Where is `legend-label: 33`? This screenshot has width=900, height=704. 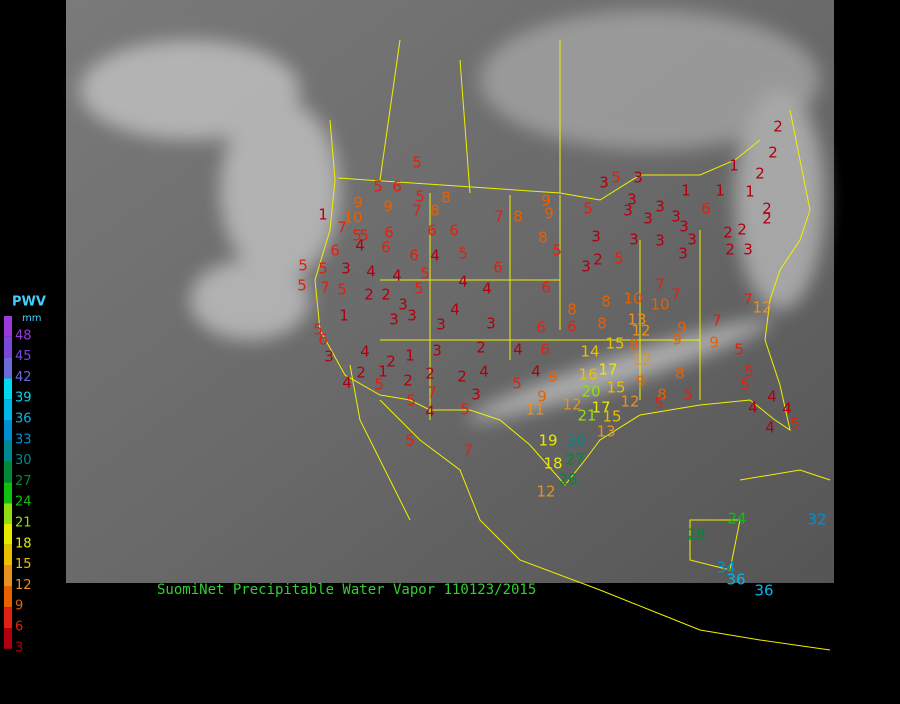
legend-label: 33 is located at coordinates (23, 439).